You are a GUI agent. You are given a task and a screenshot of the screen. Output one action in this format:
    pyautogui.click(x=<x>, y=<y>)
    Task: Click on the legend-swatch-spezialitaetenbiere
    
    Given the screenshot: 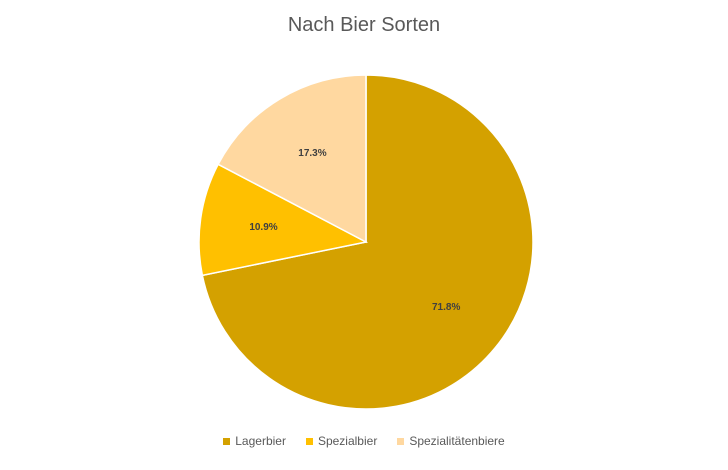 What is the action you would take?
    pyautogui.click(x=401, y=441)
    